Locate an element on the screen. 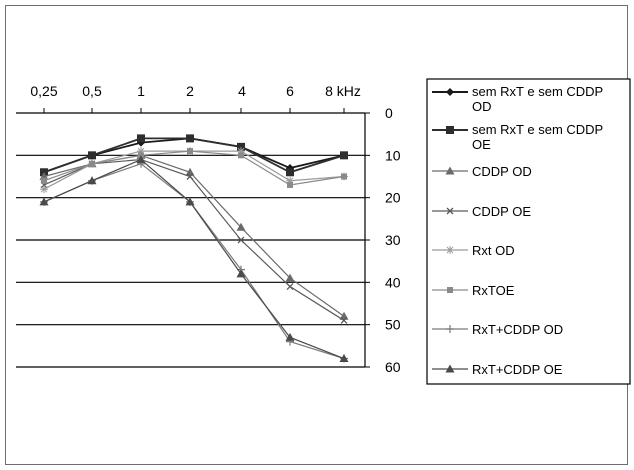 This screenshot has height=470, width=634. y-tick-label: 10 is located at coordinates (393, 155).